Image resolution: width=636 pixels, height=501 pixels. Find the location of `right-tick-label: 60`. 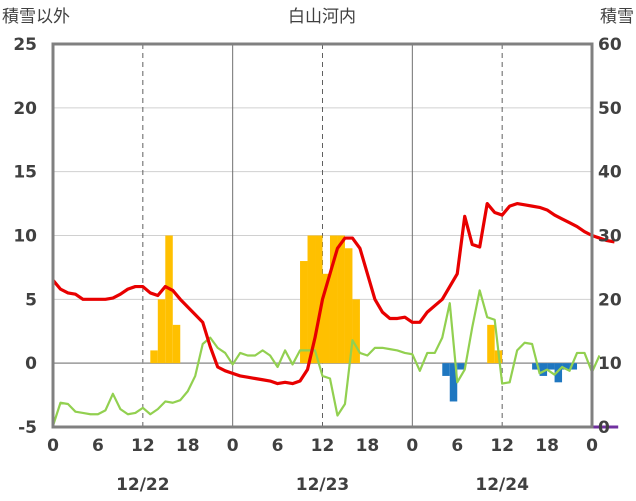

right-tick-label: 60 is located at coordinates (610, 45).